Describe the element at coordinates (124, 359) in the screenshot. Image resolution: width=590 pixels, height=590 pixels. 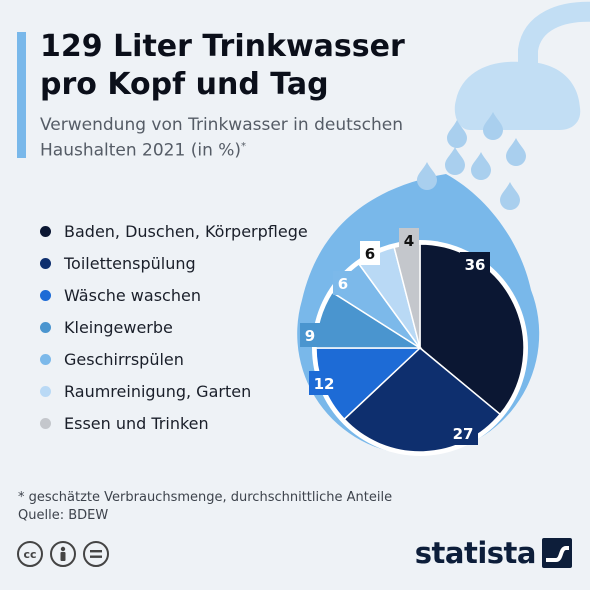
I see `legend-label: Geschirrspülen` at that location.